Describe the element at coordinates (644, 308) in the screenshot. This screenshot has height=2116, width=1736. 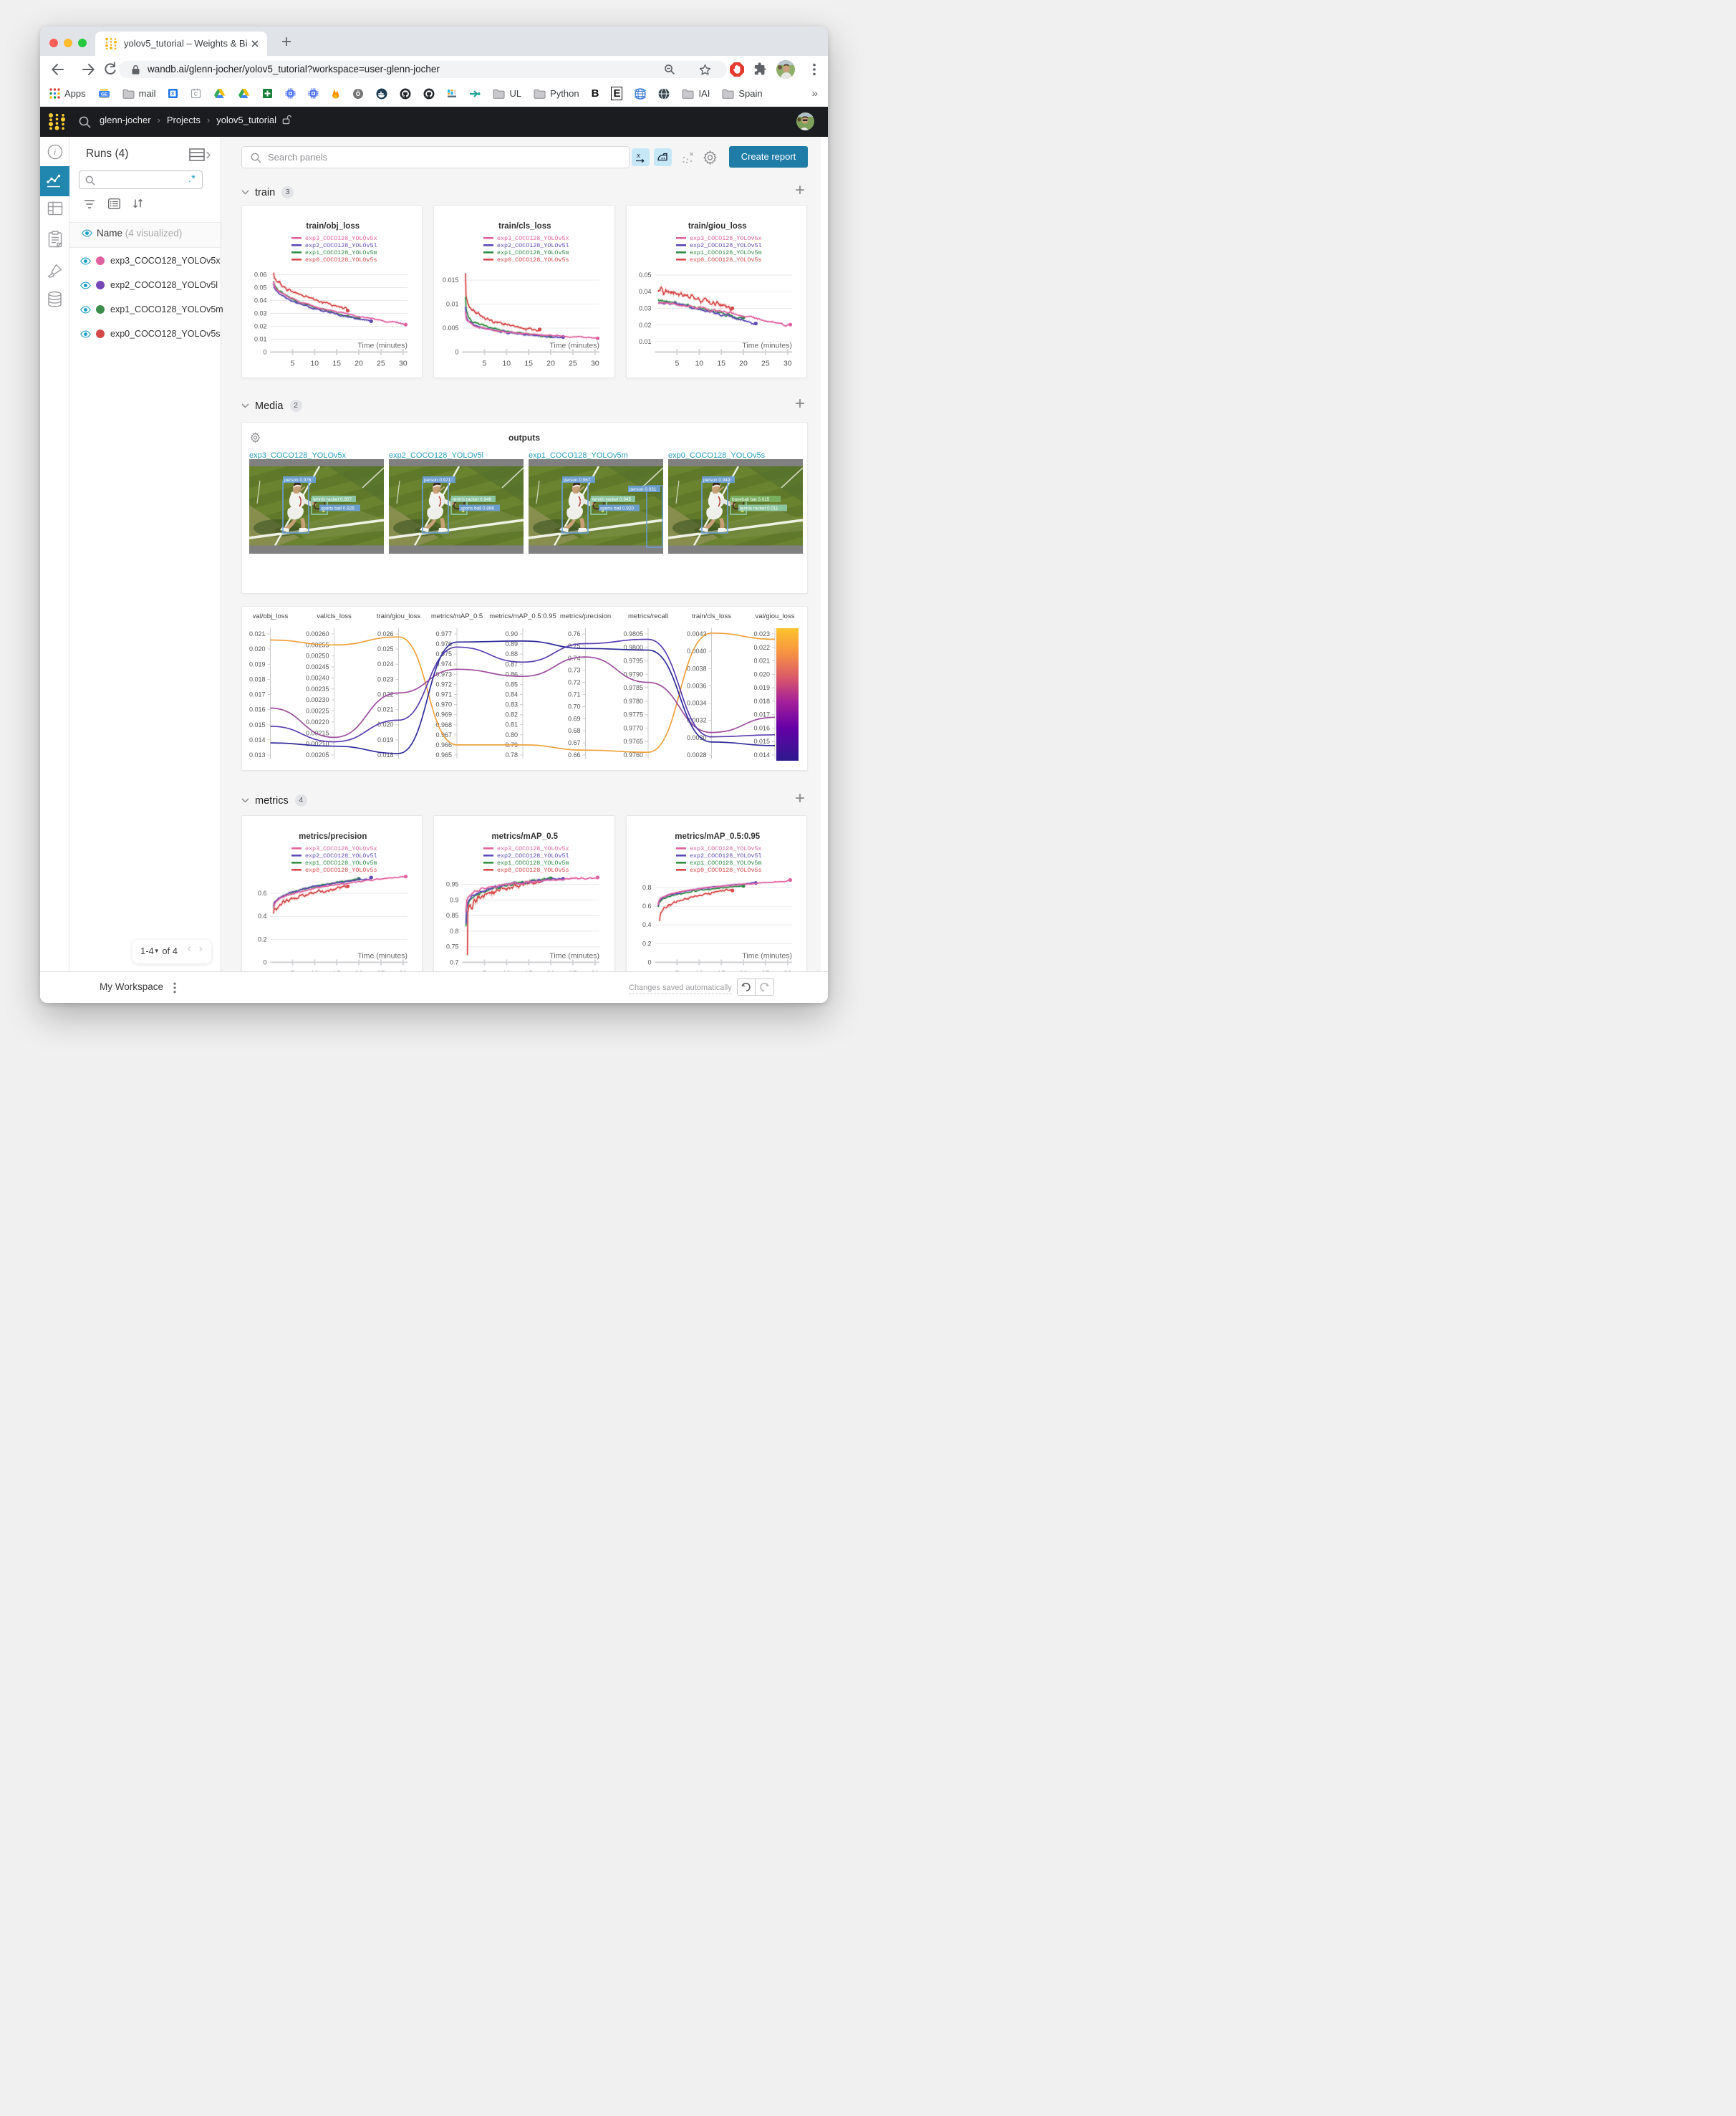
I see `svg-text: 0.03` at that location.